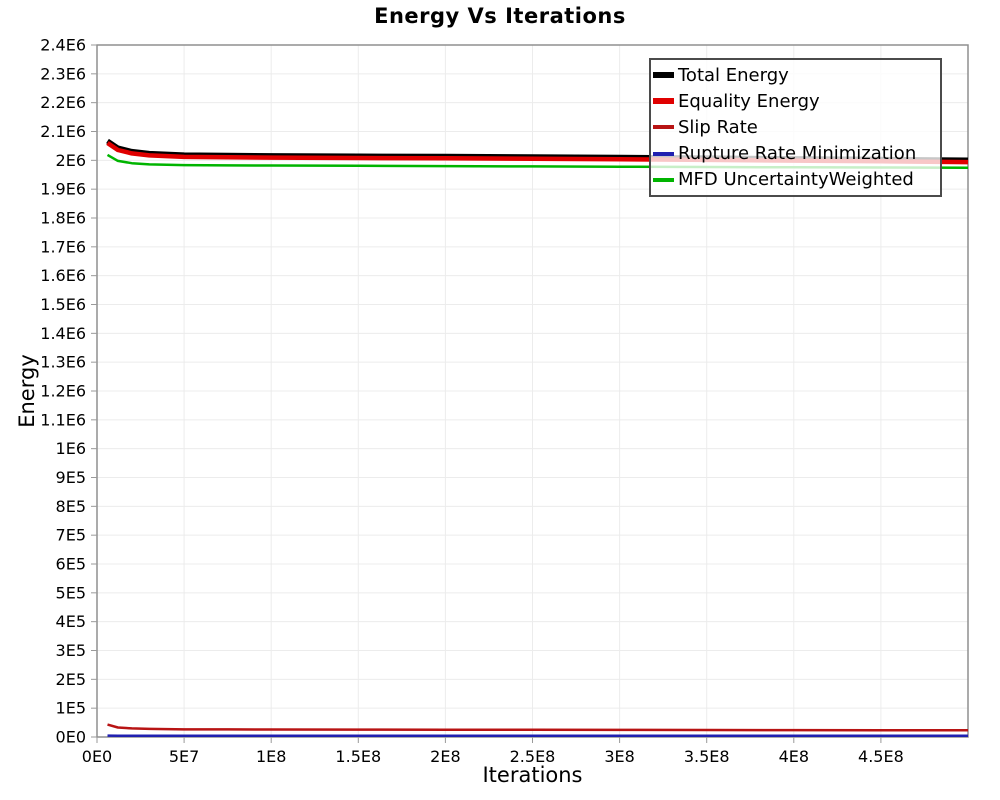 Image resolution: width=1000 pixels, height=800 pixels. What do you see at coordinates (445, 756) in the screenshot?
I see `x-tick-label: 2E8` at bounding box center [445, 756].